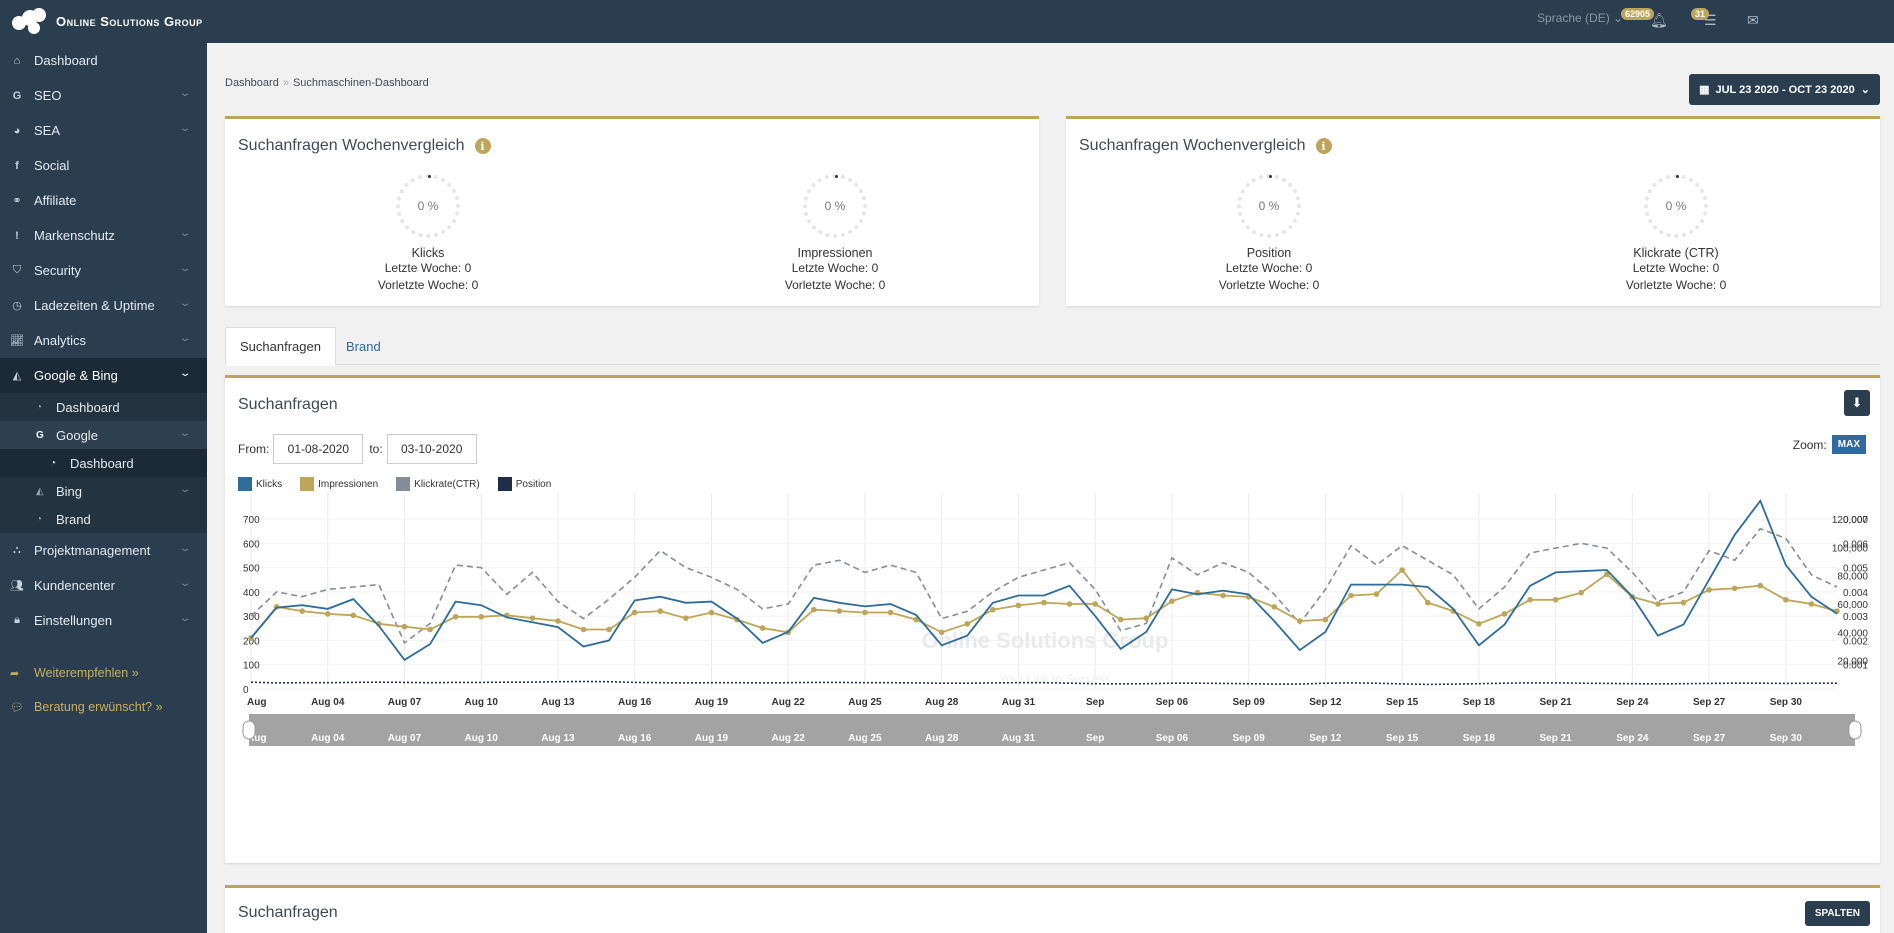 The width and height of the screenshot is (1894, 933). Describe the element at coordinates (103, 200) in the screenshot. I see `sidebar-item-affiliate: ⚭ Affiliate` at that location.